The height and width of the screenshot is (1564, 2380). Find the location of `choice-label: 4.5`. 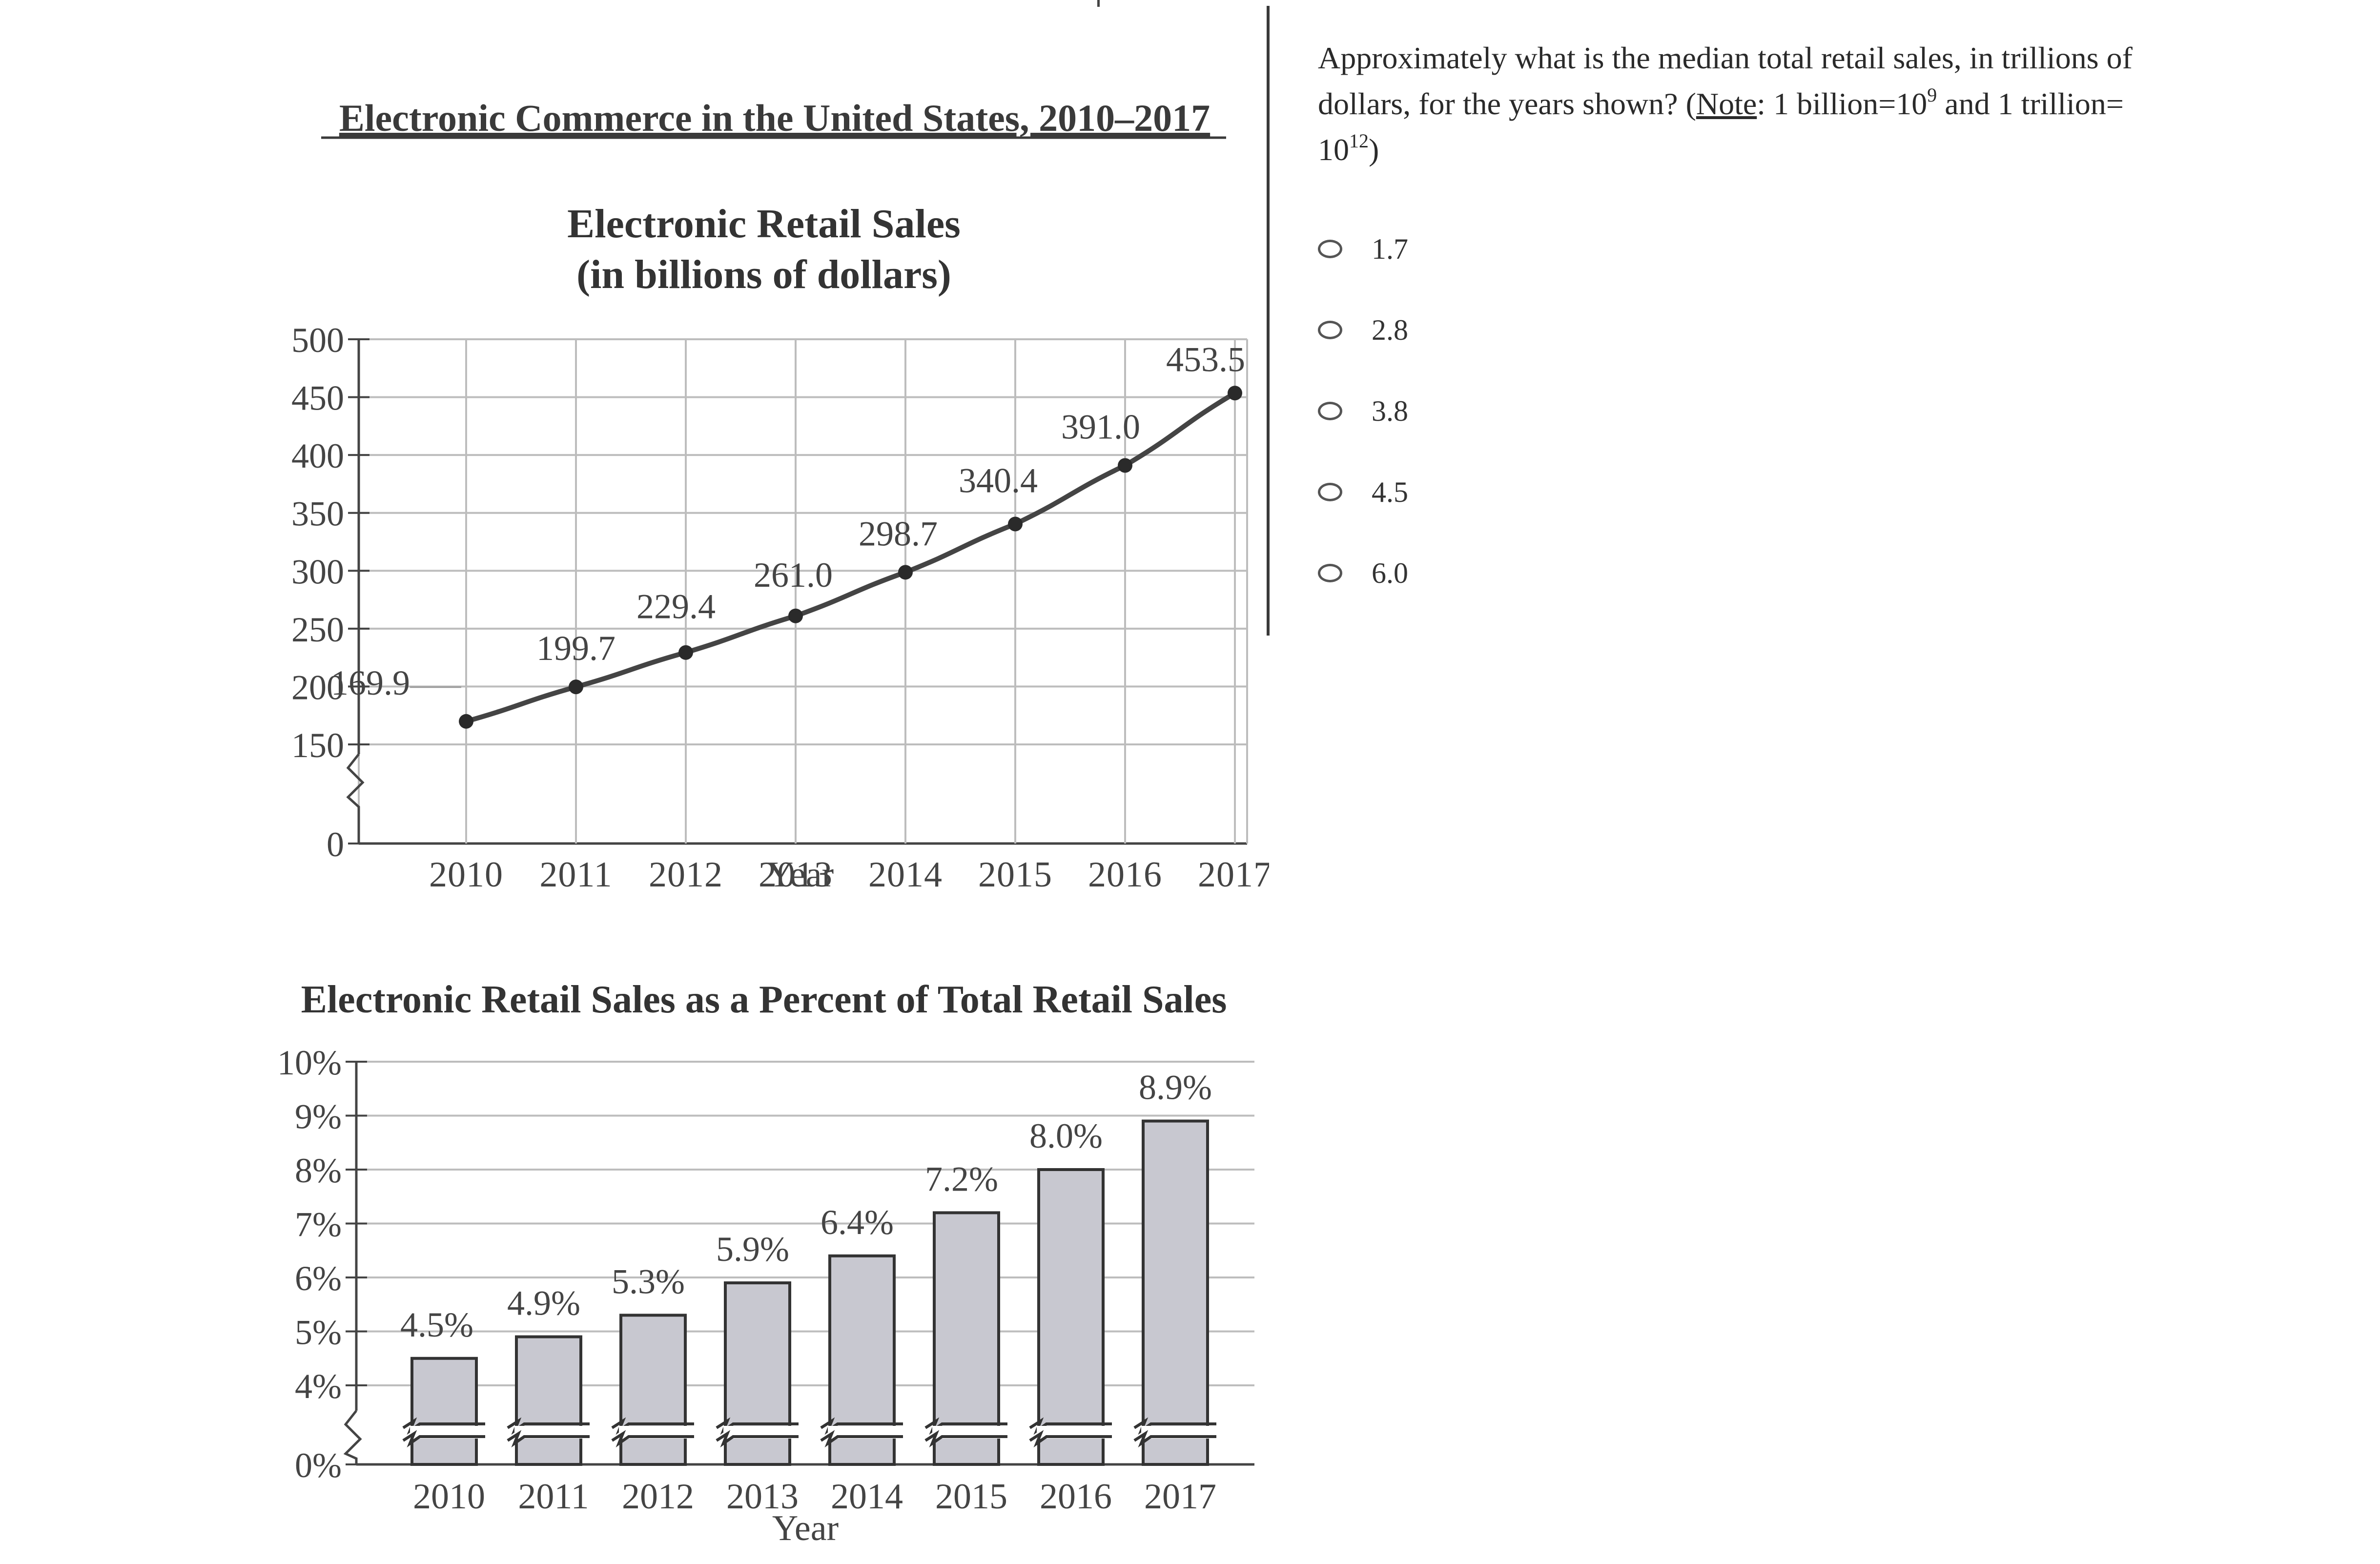

choice-label: 4.5 is located at coordinates (1390, 492).